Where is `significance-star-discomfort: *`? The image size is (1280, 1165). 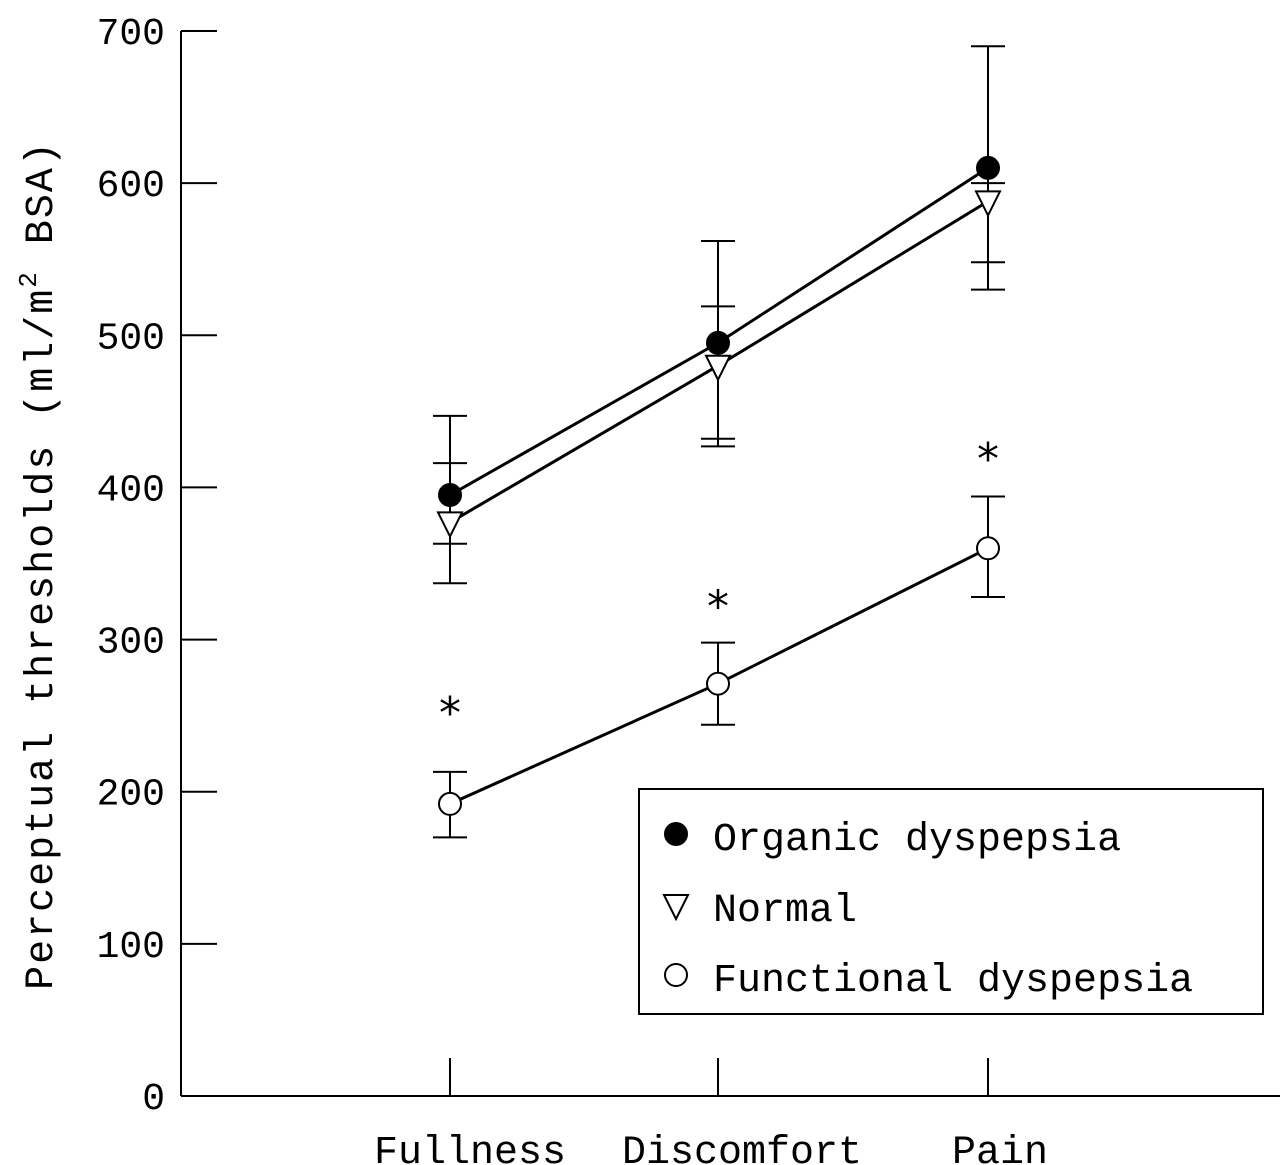 significance-star-discomfort: * is located at coordinates (718, 607).